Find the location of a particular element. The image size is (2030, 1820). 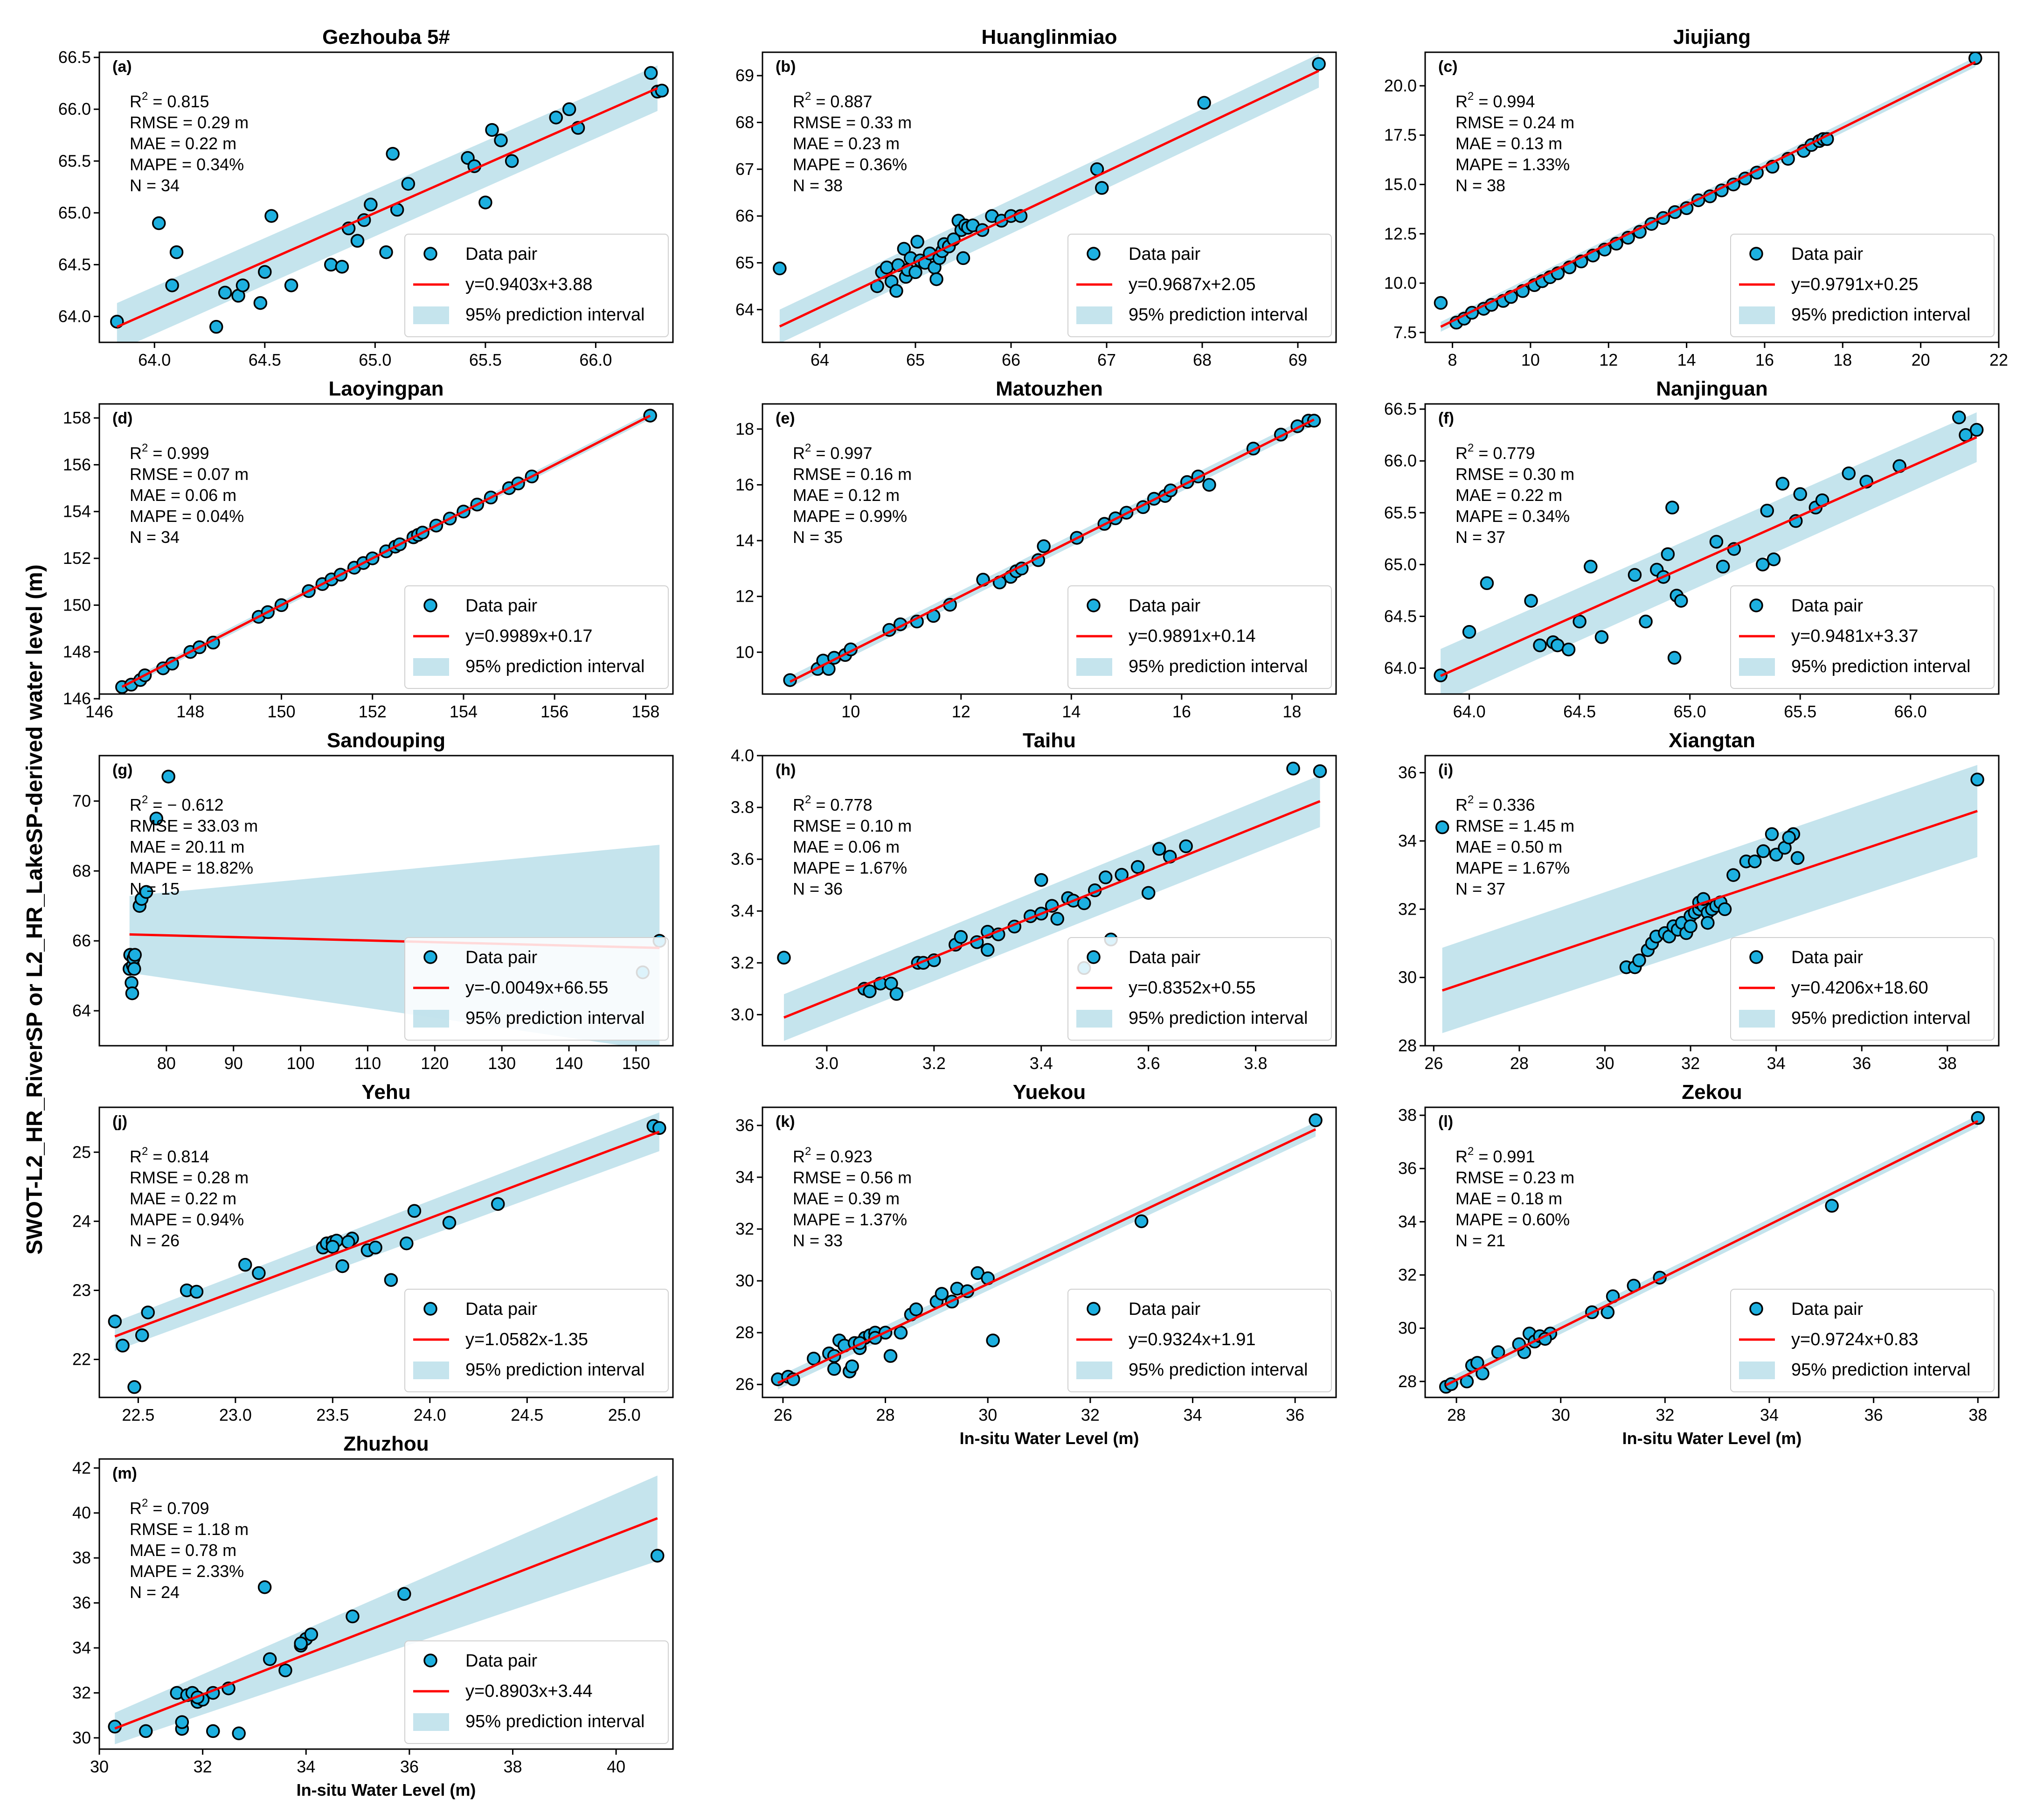

stat-rmse: RMSE = 1.18 m is located at coordinates (189, 1529).